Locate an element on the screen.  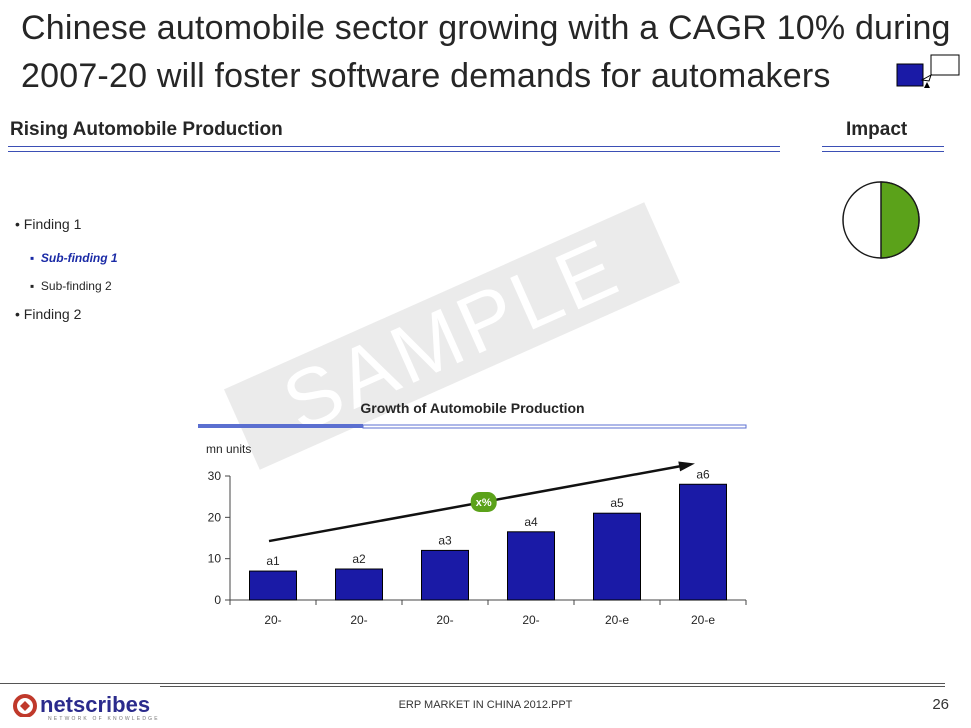
netscribes-logo: netscribes NETWORK OF KNOWLEDGE is located at coordinates (85, 707).